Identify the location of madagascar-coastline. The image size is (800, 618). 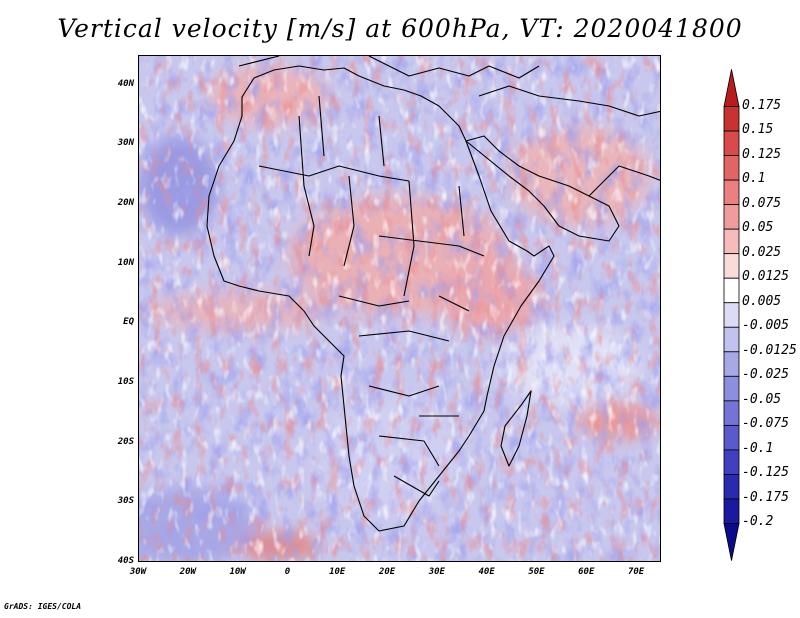
(516, 428).